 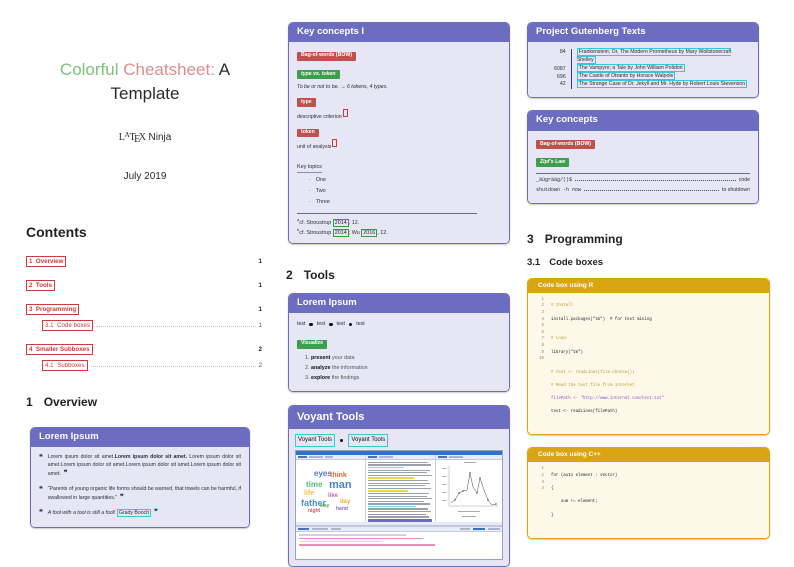 What do you see at coordinates (152, 365) in the screenshot?
I see `toc-entry-subboxes: 4.1 Subboxes 2` at bounding box center [152, 365].